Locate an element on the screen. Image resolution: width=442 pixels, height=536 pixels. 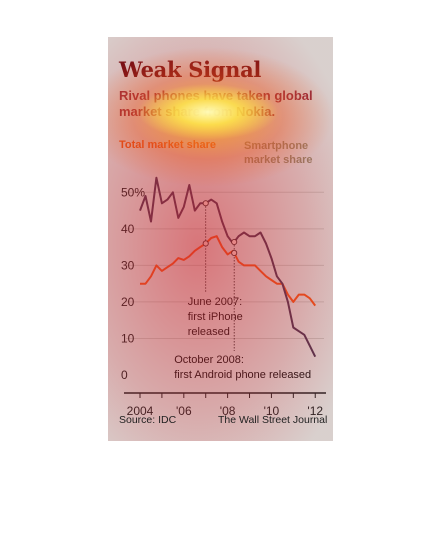
y-tick-label: 0 is located at coordinates (124, 375).